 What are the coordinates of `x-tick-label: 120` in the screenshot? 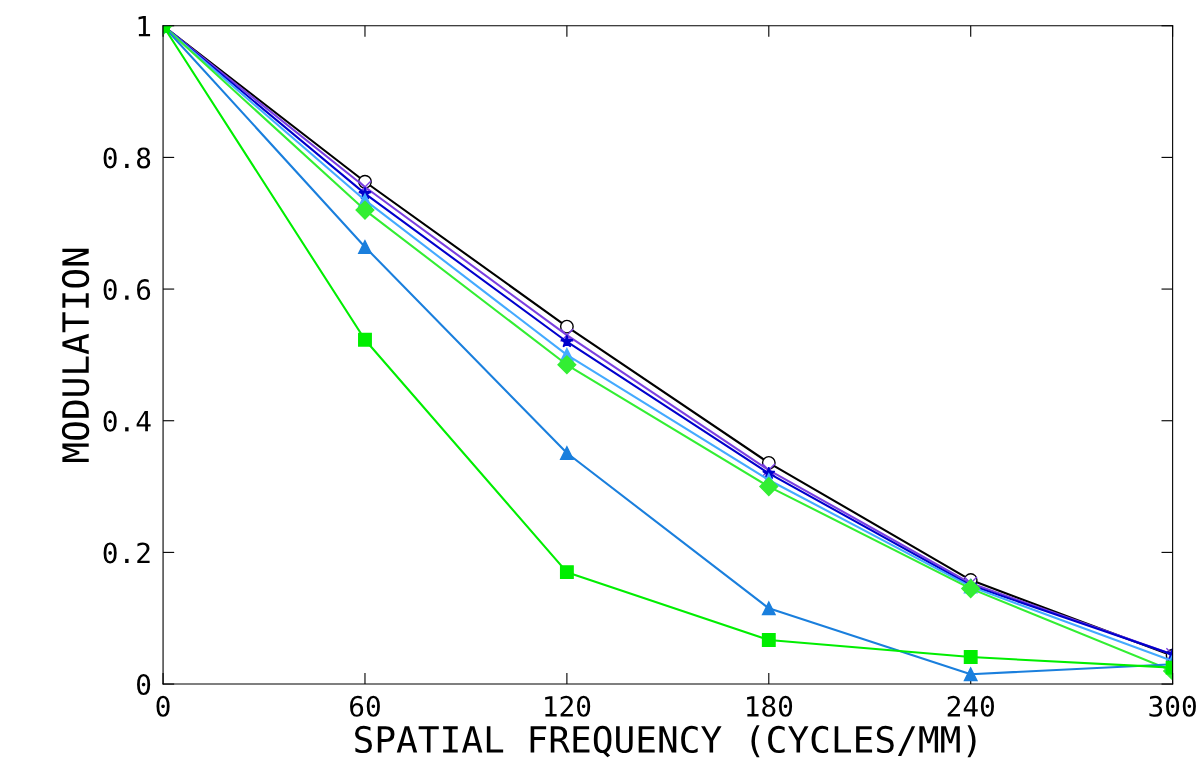 It's located at (568, 706).